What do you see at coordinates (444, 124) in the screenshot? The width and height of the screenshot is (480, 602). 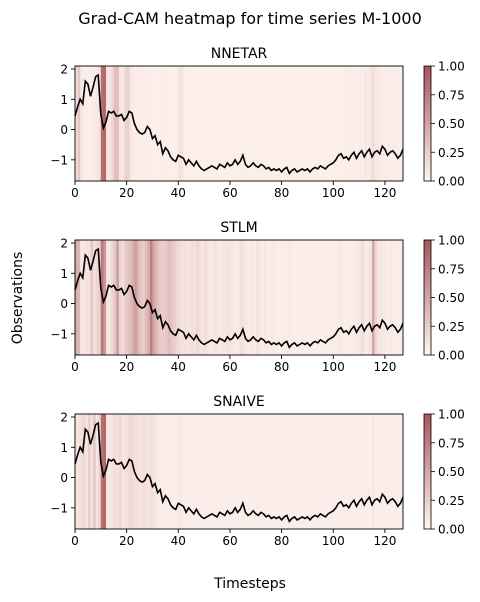 I see `colorbar: 0.00 0.25 0.50 0.75 1.00` at bounding box center [444, 124].